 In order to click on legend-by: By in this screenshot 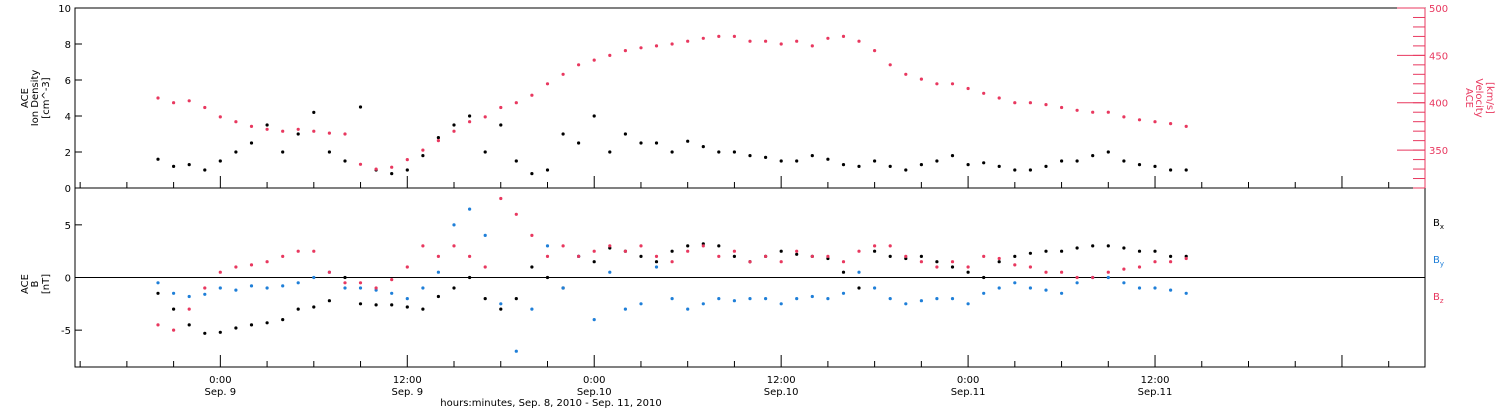, I will do `click(1438, 261)`.